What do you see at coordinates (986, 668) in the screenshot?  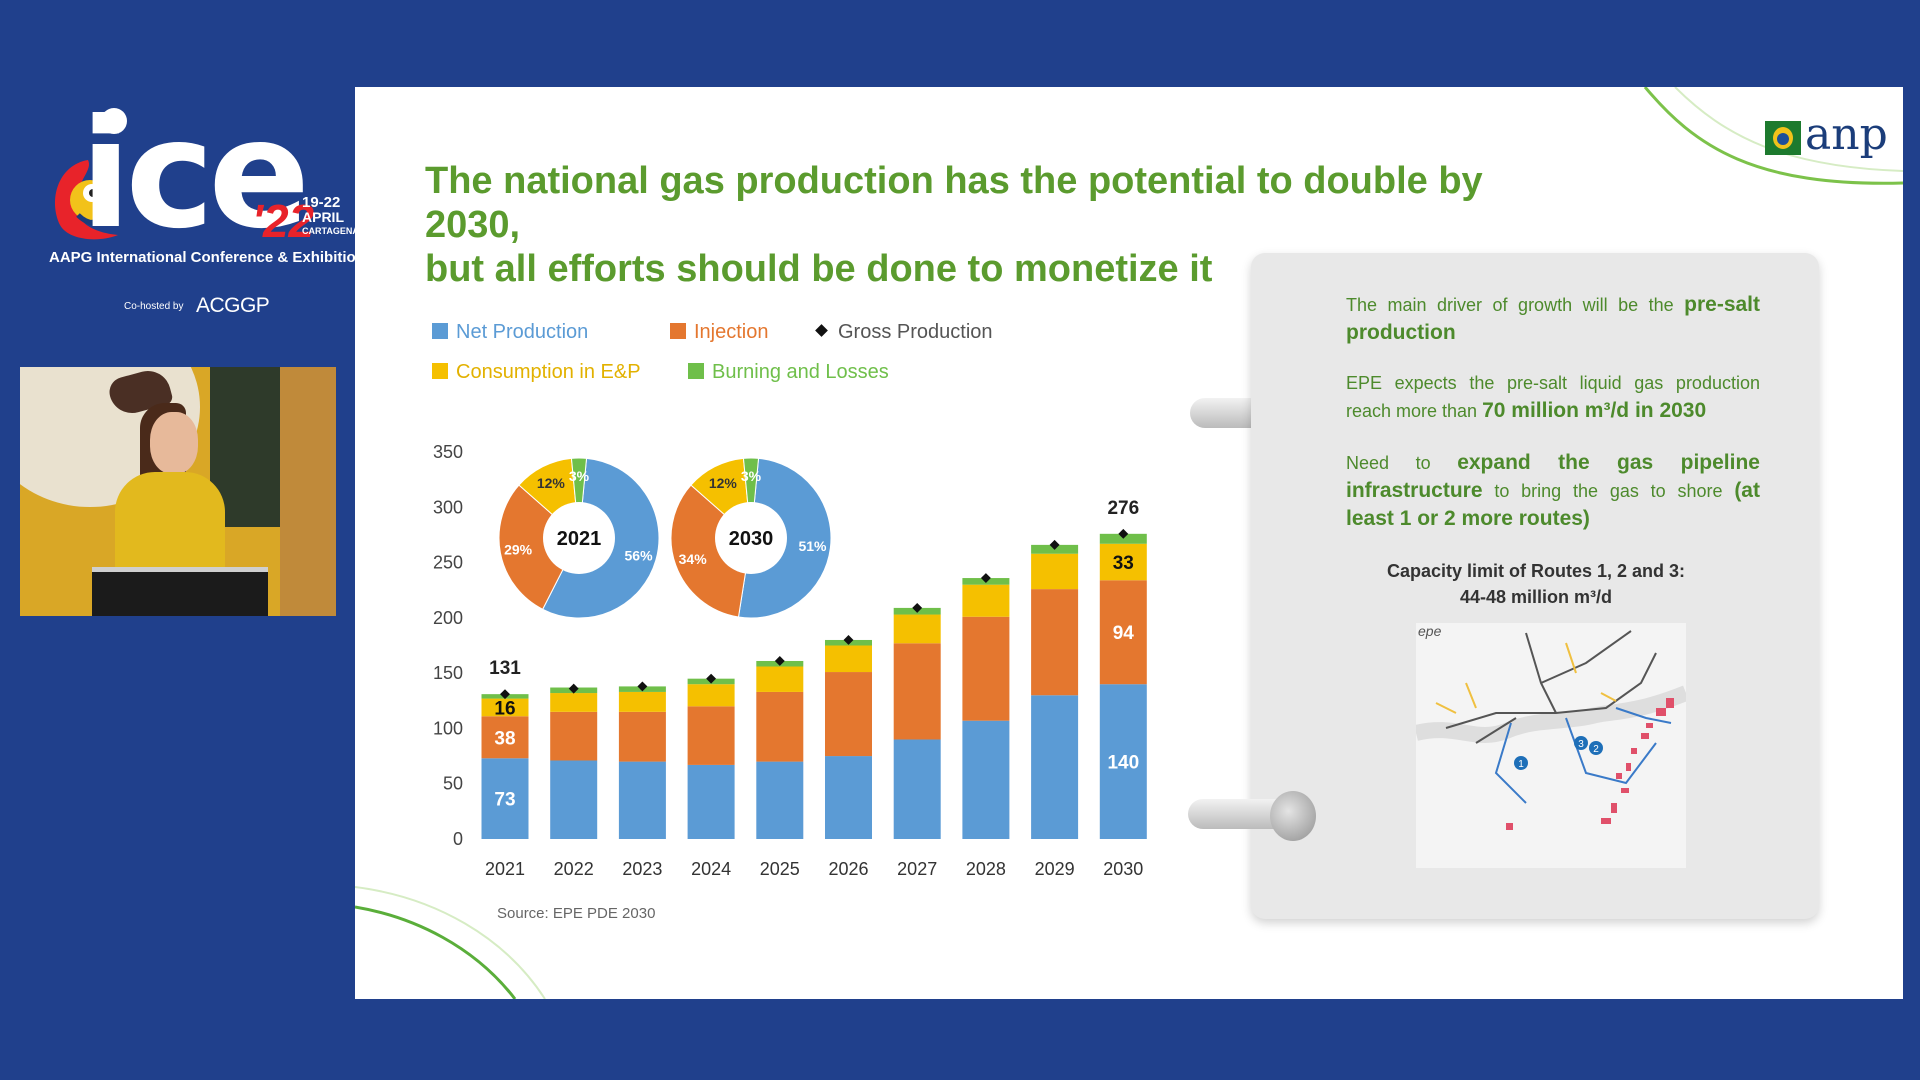 I see `bar-injection-2028` at bounding box center [986, 668].